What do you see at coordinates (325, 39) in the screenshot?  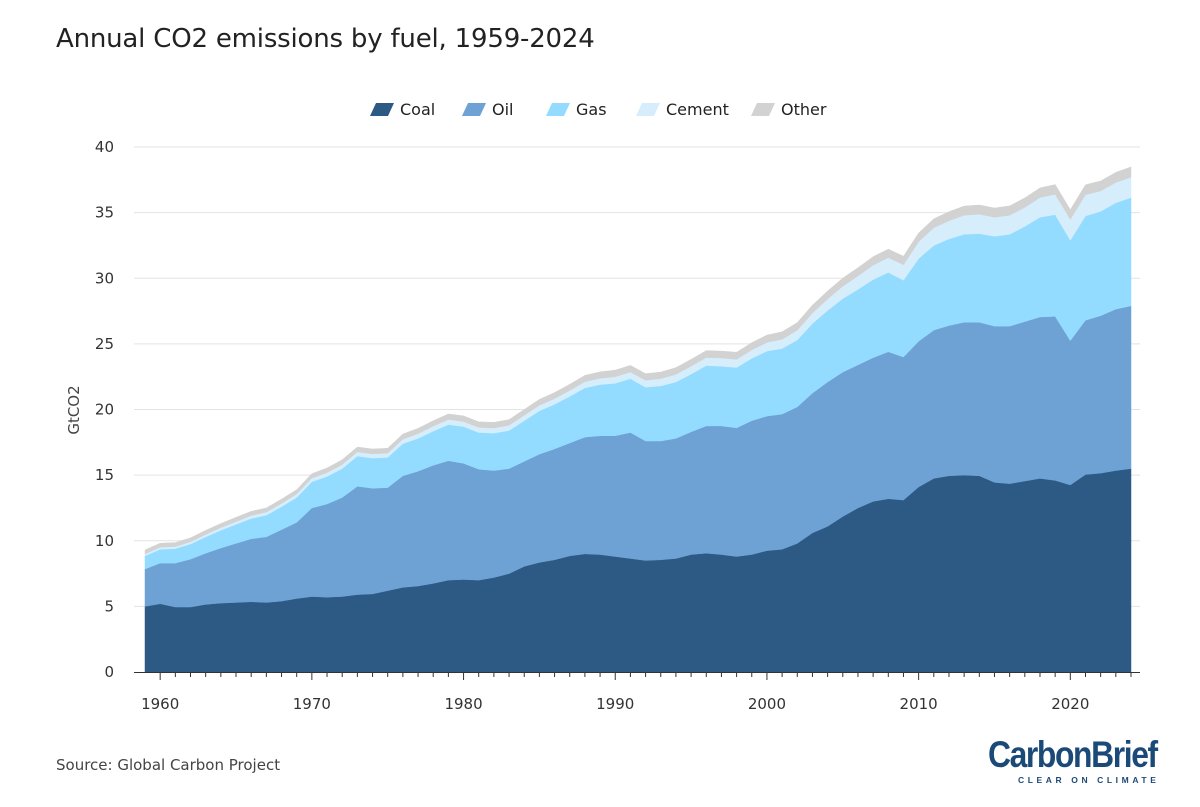 I see `chart-title: Annual CO2 emissions by fuel, 1959-2024` at bounding box center [325, 39].